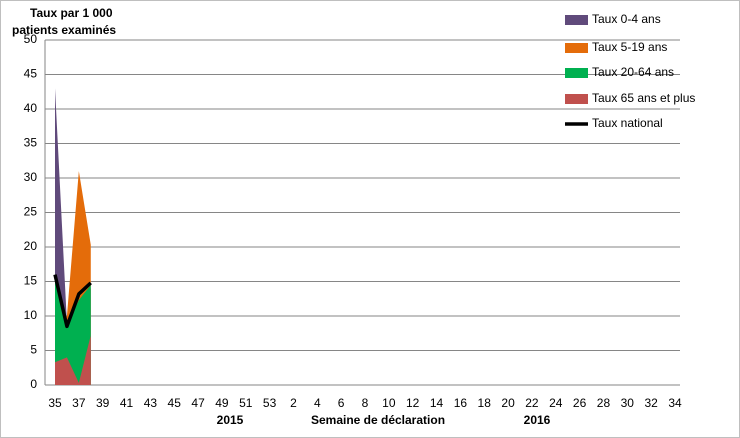 The image size is (740, 438). What do you see at coordinates (151, 403) in the screenshot?
I see `x-tick-label: 43` at bounding box center [151, 403].